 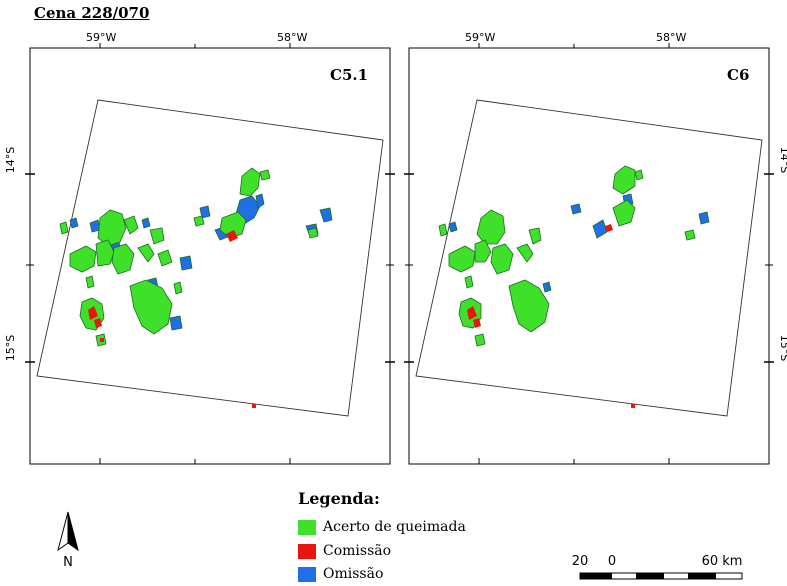 I want to click on legend-item-hit: Acerto de queimada, so click(x=382, y=527).